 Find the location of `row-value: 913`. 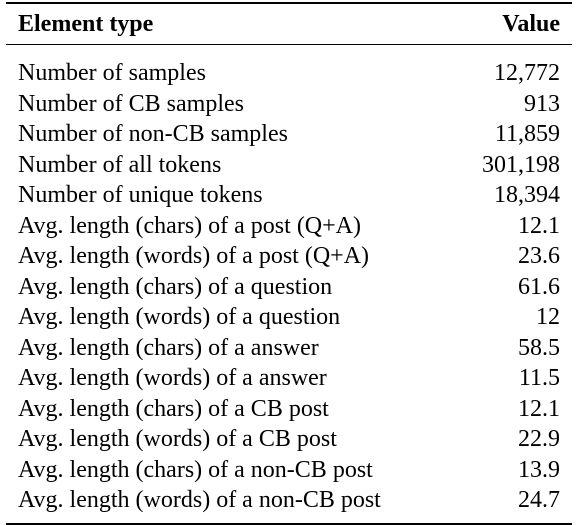

row-value: 913 is located at coordinates (542, 103).